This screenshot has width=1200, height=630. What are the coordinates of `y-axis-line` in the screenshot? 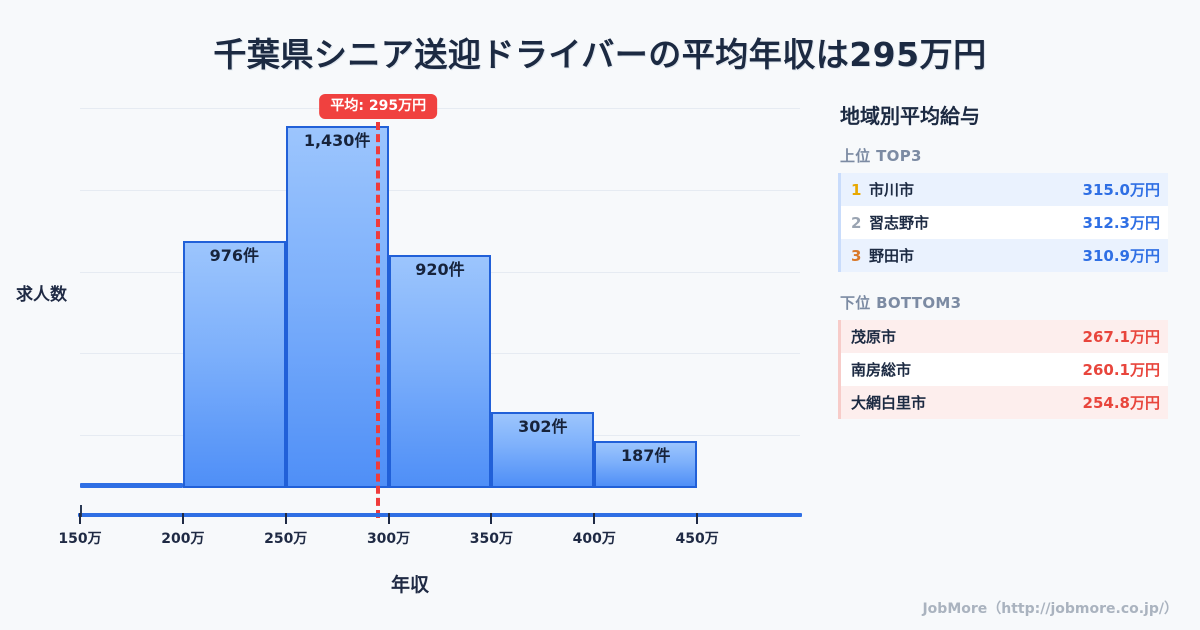 It's located at (81, 511).